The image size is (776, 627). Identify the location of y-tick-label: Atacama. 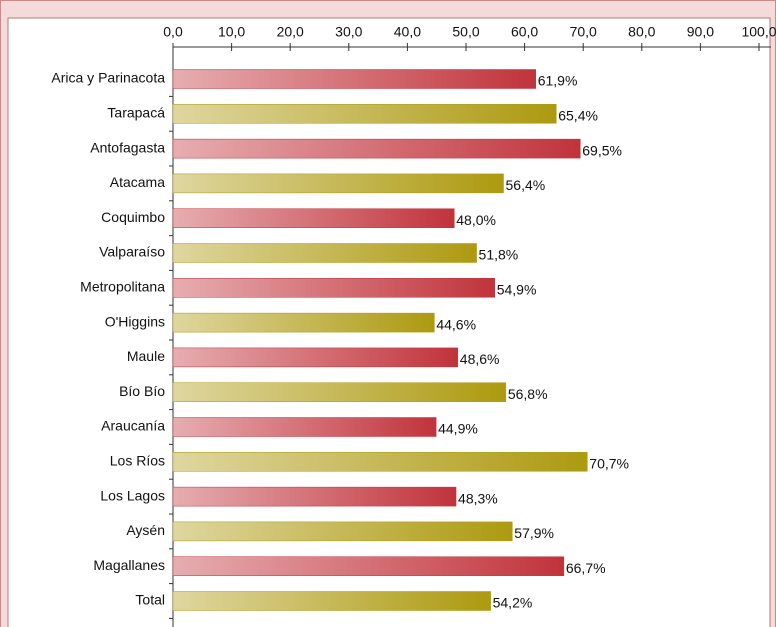
(137, 182).